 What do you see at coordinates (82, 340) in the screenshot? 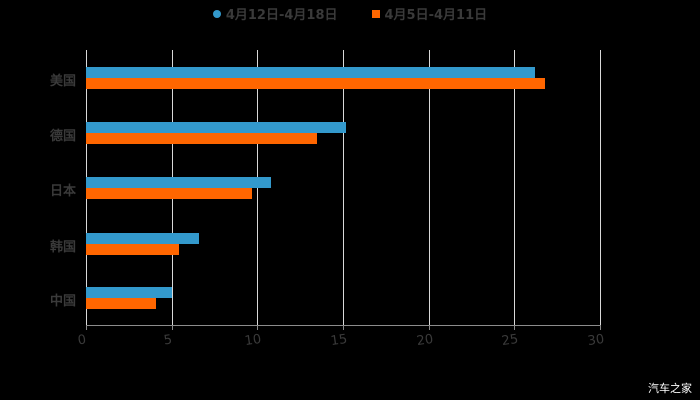
I see `x-tick-label: 0` at bounding box center [82, 340].